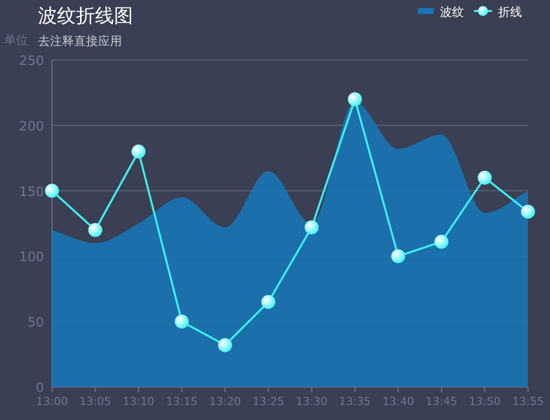 The width and height of the screenshot is (550, 420). Describe the element at coordinates (31, 61) in the screenshot. I see `y-tick-label: 250` at that location.